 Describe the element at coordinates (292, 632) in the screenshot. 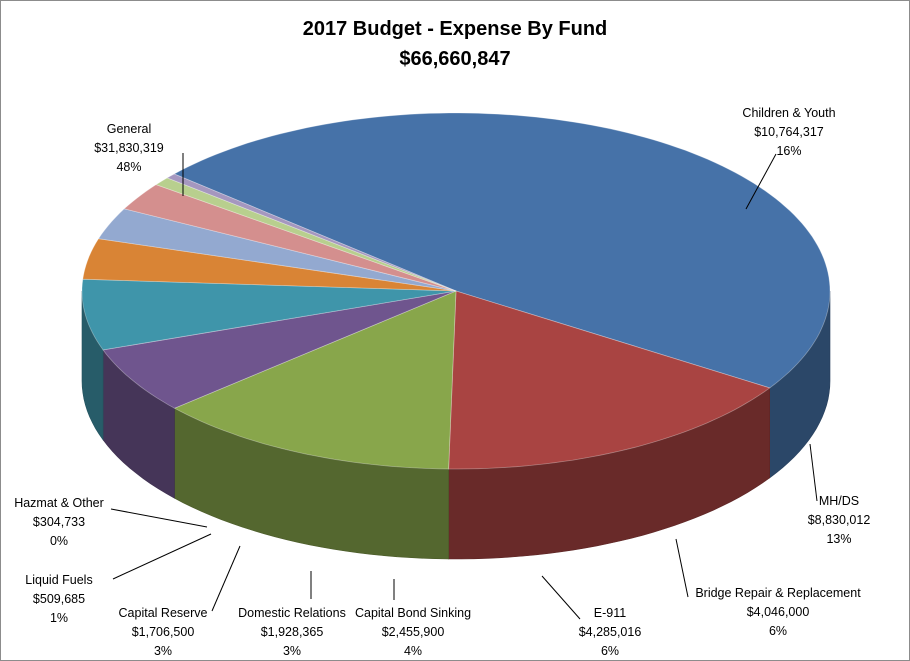

I see `slice-value: $1,928,365` at that location.